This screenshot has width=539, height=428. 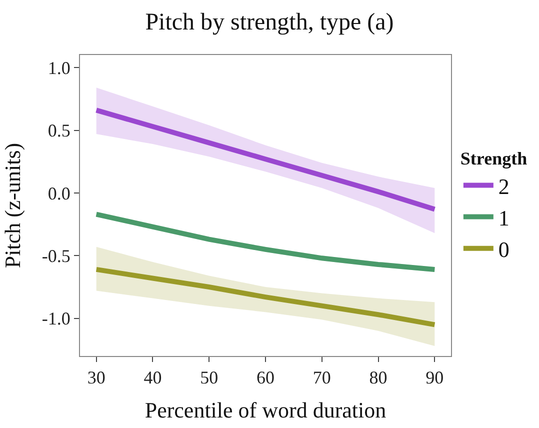 What do you see at coordinates (12, 205) in the screenshot?
I see `y-axis-title: Pitch (z-units)` at bounding box center [12, 205].